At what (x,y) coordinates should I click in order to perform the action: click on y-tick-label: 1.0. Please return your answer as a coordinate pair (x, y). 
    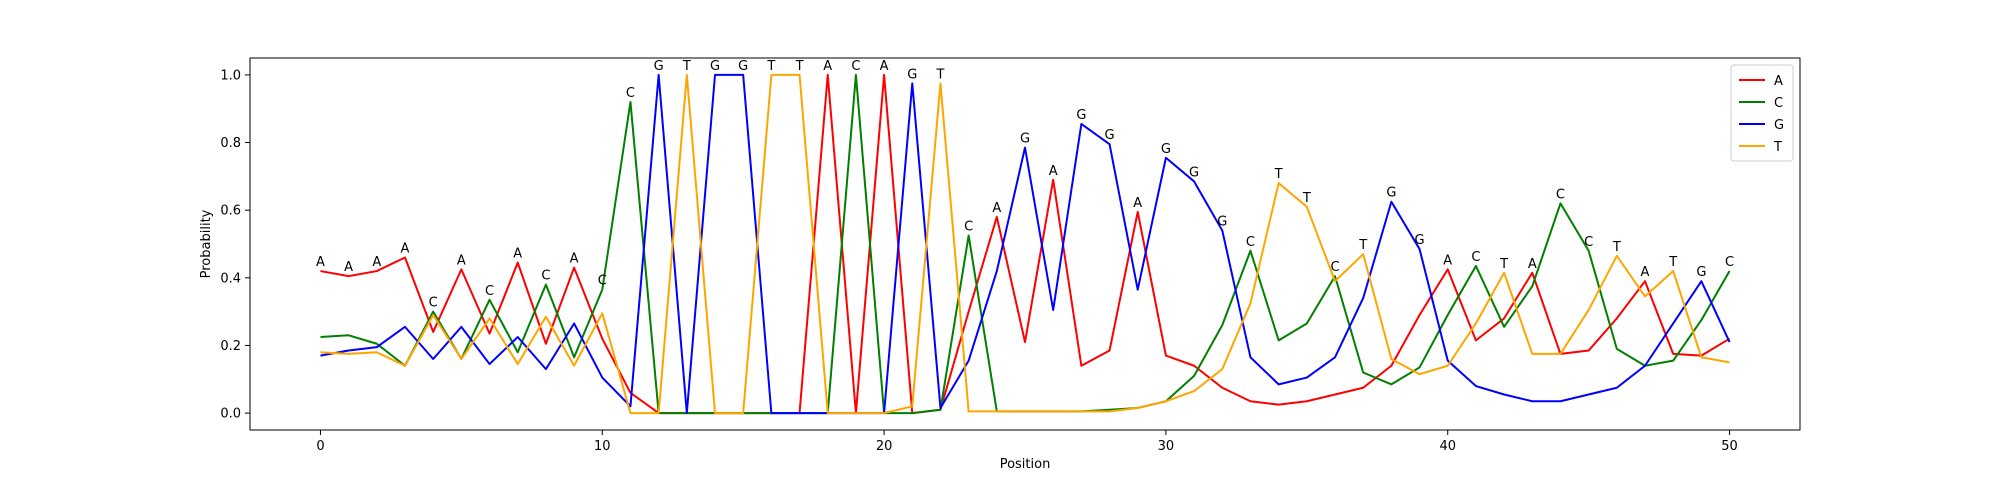
    Looking at the image, I should click on (230, 75).